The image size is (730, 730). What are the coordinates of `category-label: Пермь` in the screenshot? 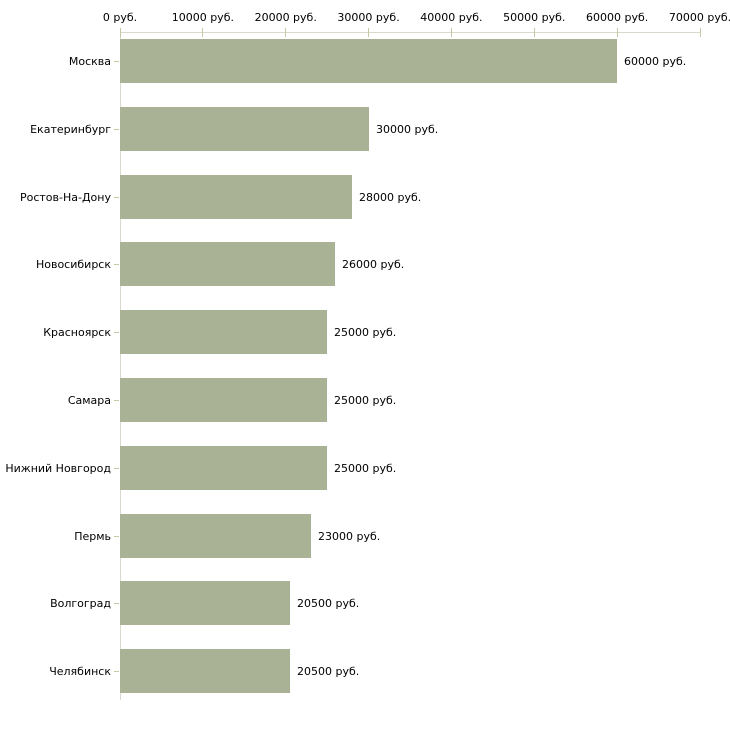 It's located at (92, 536).